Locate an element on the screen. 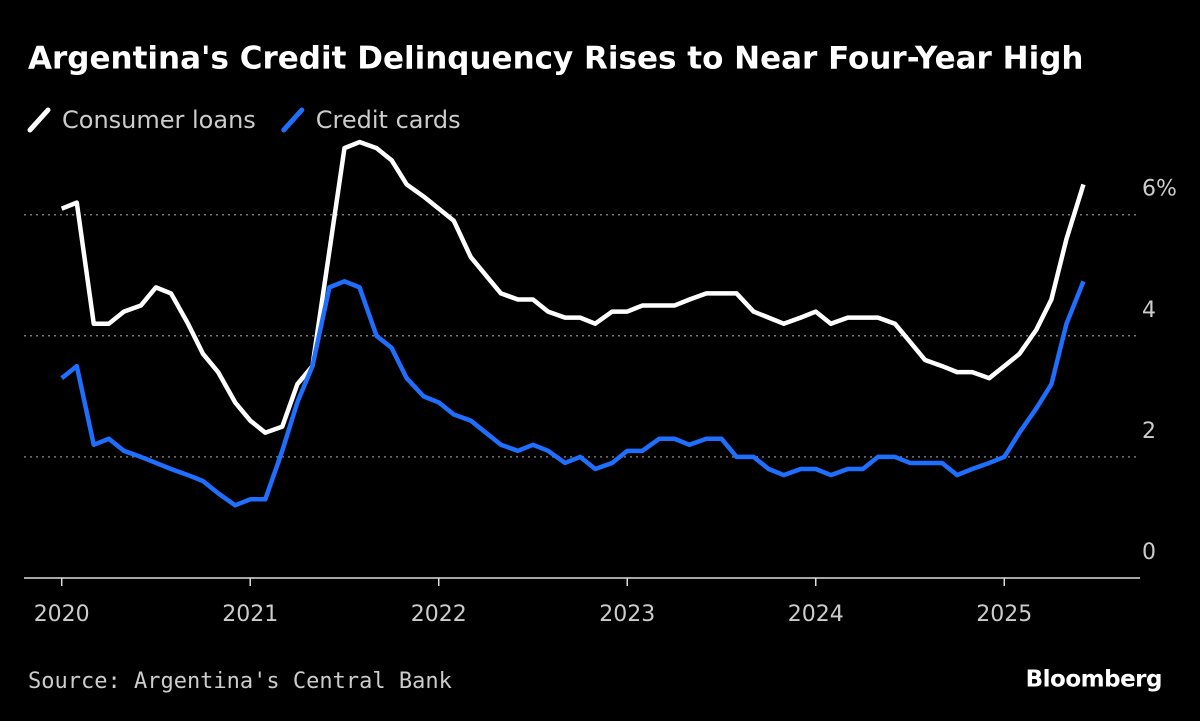 The width and height of the screenshot is (1200, 721). x-tick-label: 2021 is located at coordinates (250, 614).